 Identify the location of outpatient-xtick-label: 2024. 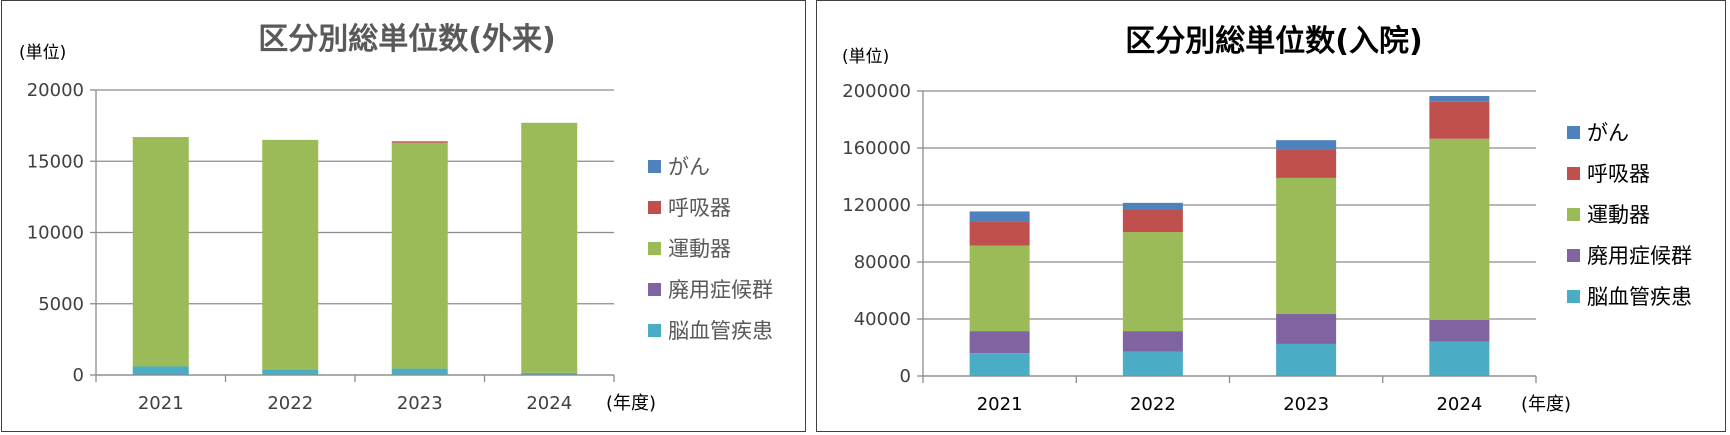
(549, 403).